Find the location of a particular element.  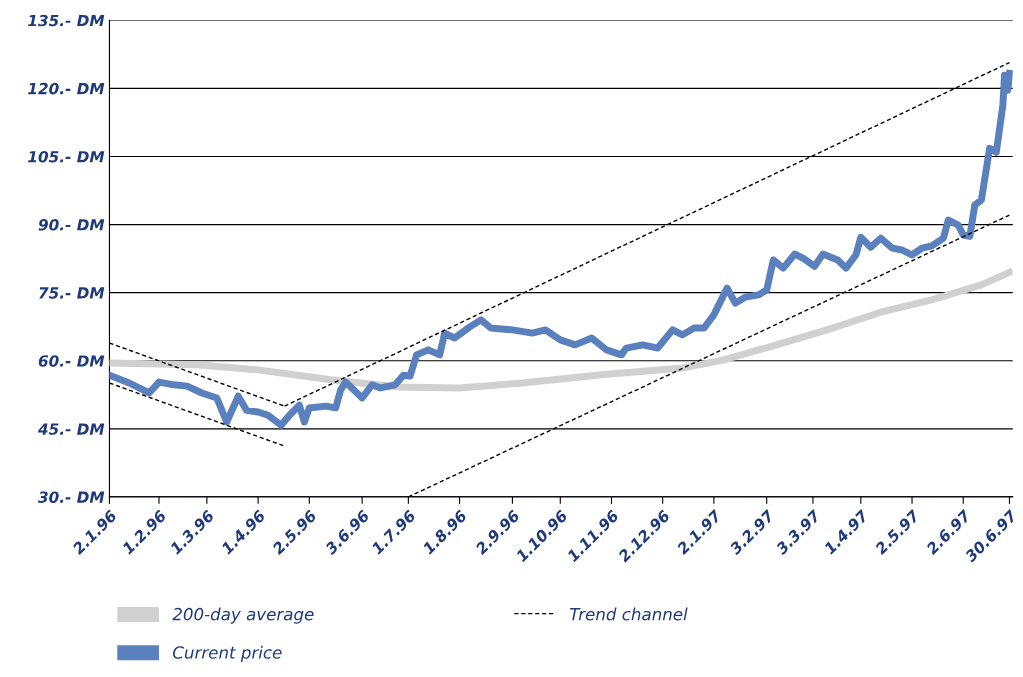

legend-label: 200-day average is located at coordinates (243, 615).